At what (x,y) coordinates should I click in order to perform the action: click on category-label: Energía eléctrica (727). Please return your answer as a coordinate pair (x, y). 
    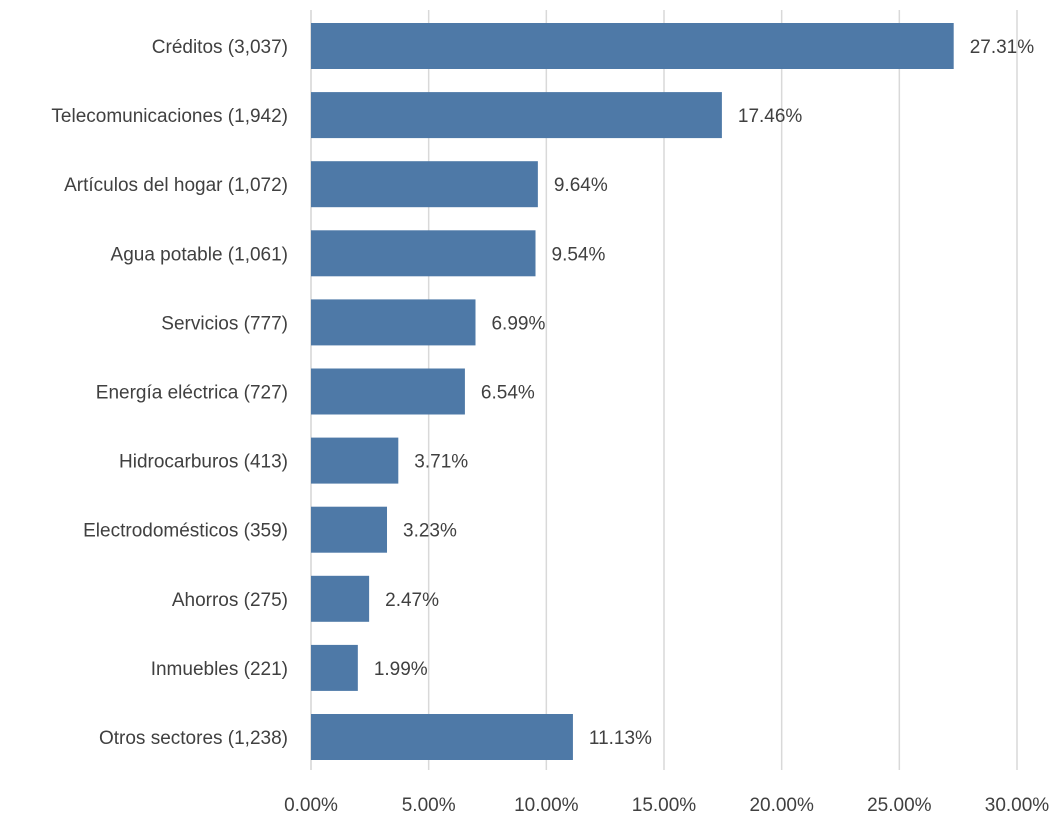
    Looking at the image, I should click on (192, 393).